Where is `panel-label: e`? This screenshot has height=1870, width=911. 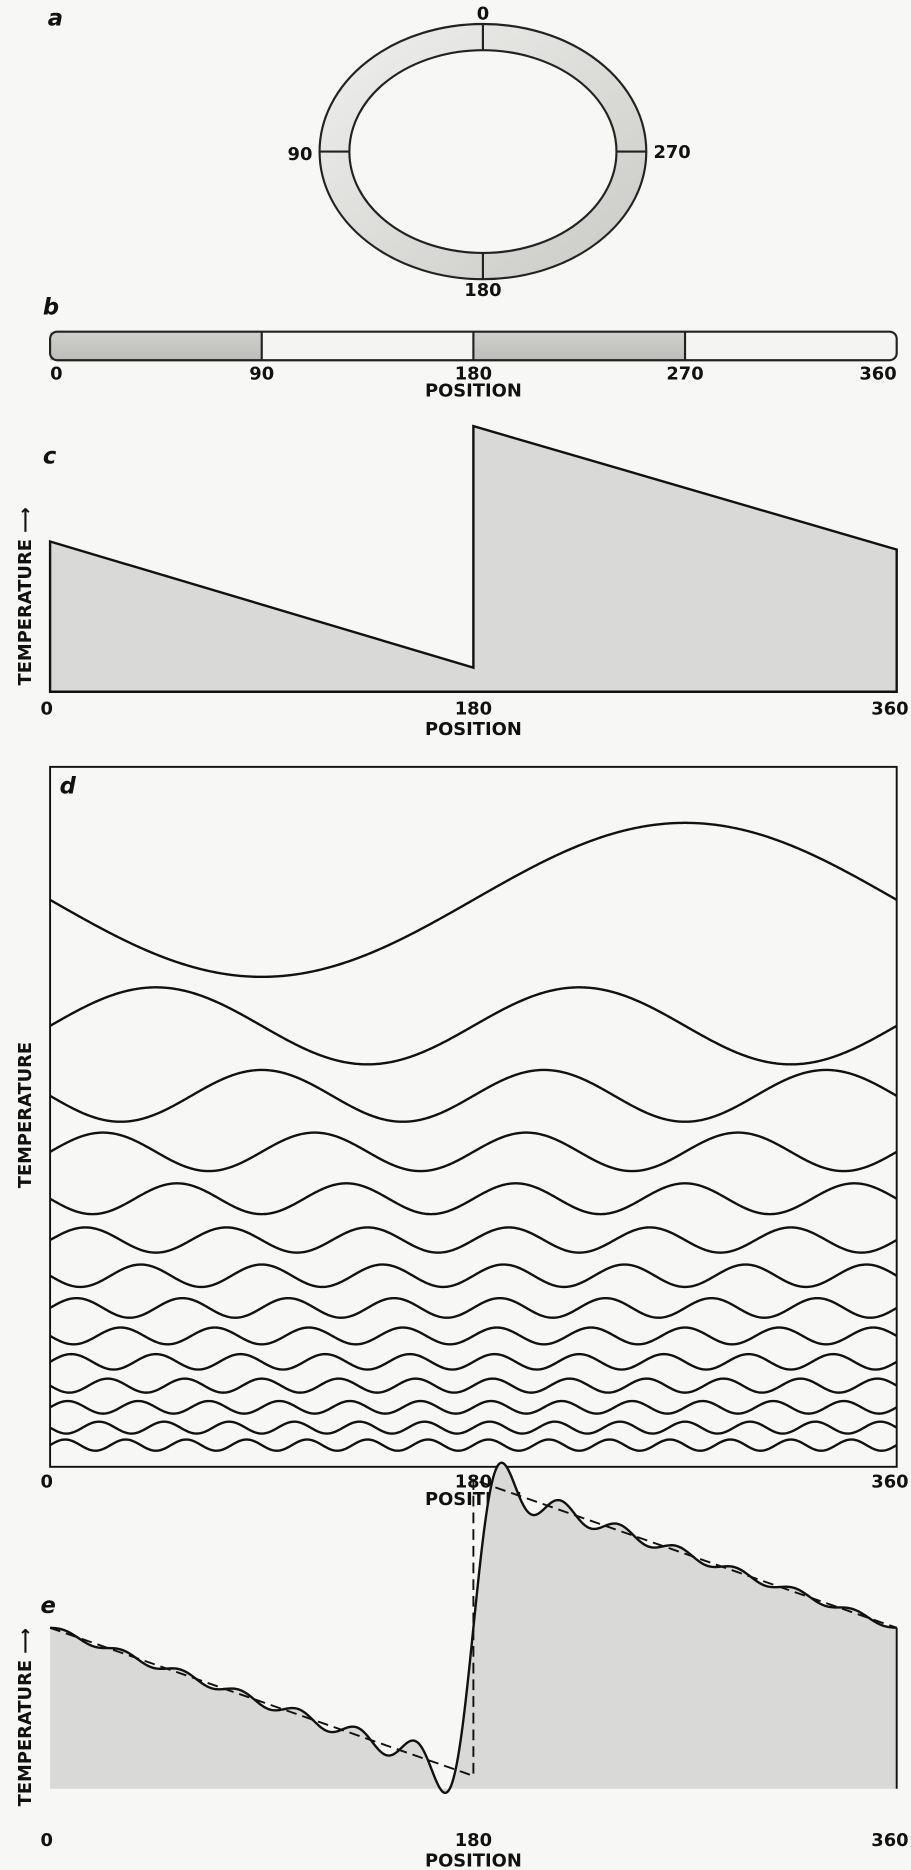 panel-label: e is located at coordinates (48, 1606).